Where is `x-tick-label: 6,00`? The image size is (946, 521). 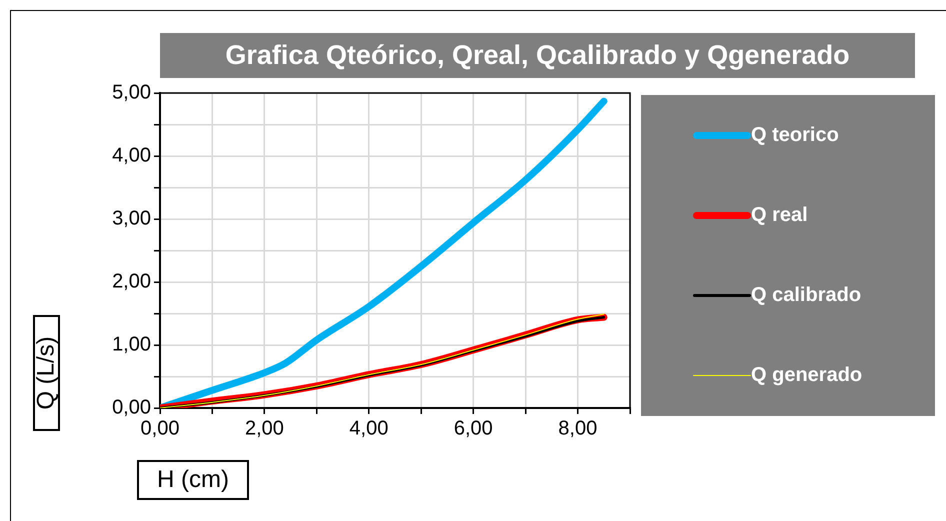 x-tick-label: 6,00 is located at coordinates (473, 429).